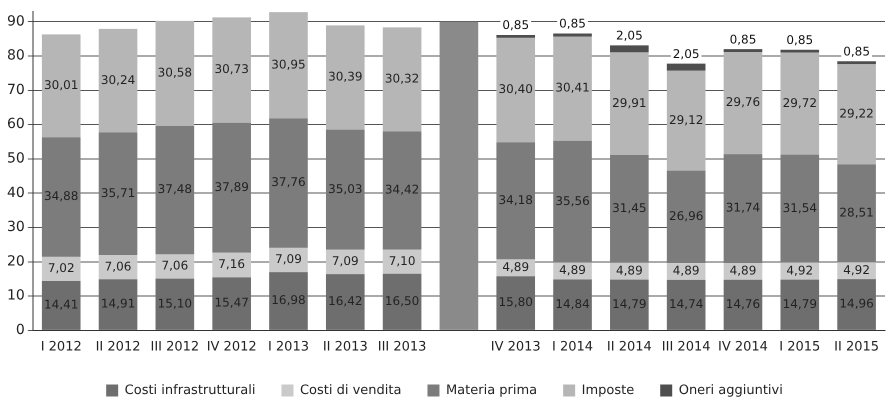 Image resolution: width=893 pixels, height=407 pixels. What do you see at coordinates (608, 390) in the screenshot?
I see `legend-label: Imposte` at bounding box center [608, 390].